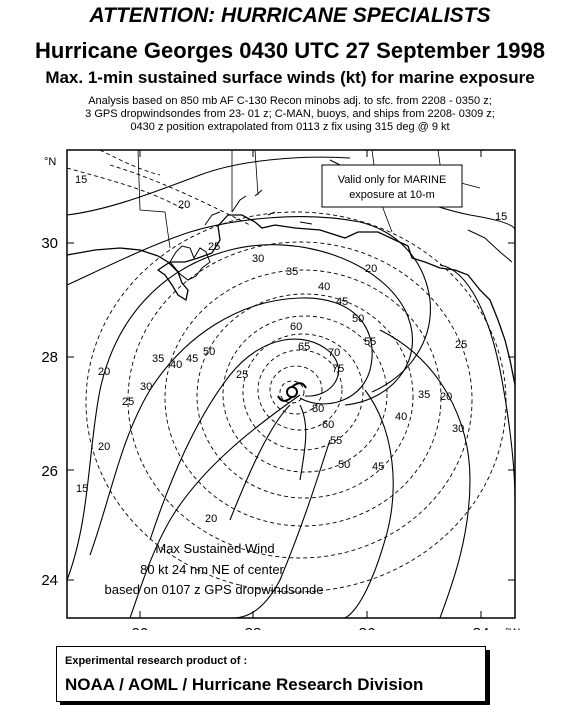 The height and width of the screenshot is (705, 580). What do you see at coordinates (214, 548) in the screenshot?
I see `max-wind-line-1: Max Sustained Wind` at bounding box center [214, 548].